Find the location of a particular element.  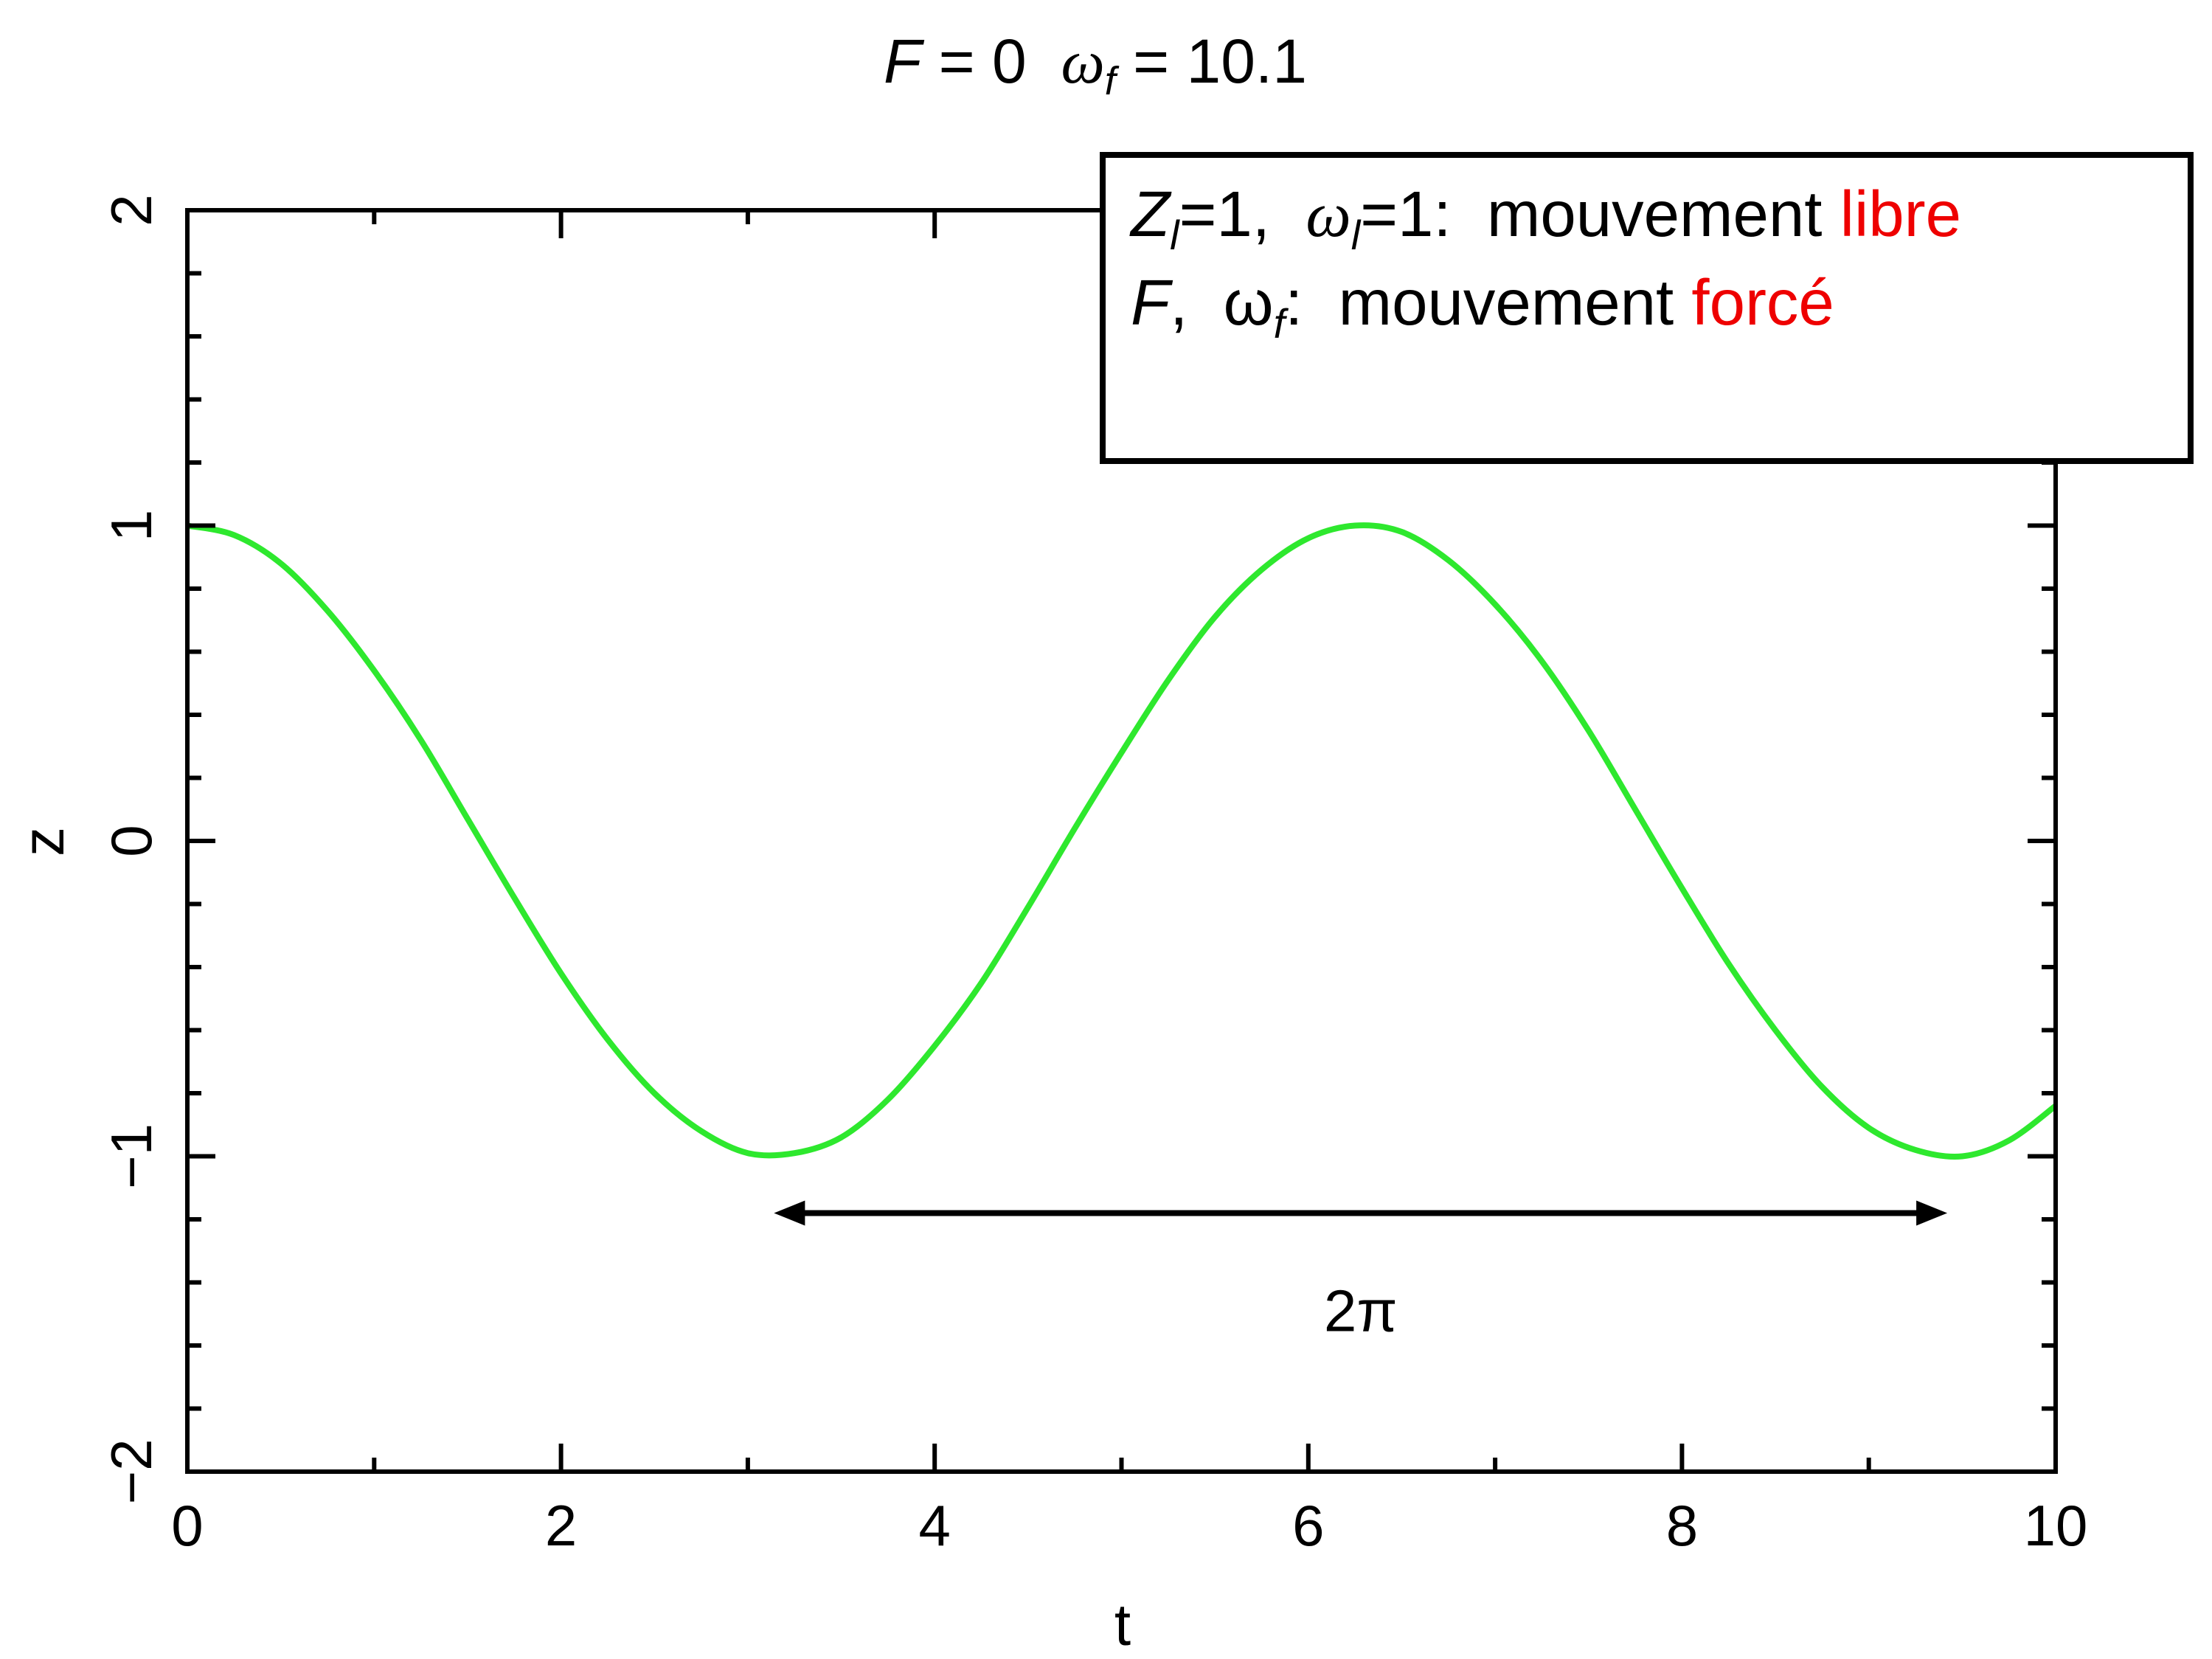

y-tick-label: −2 is located at coordinates (132, 1472).